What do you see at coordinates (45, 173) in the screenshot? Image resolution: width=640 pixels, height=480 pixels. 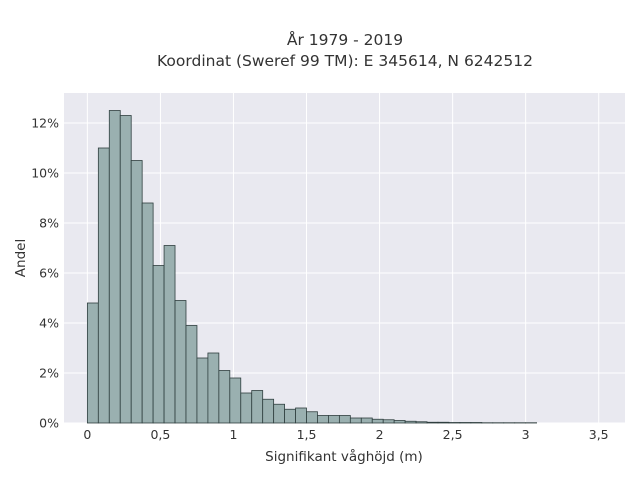 I see `y-tick-label: 10%` at bounding box center [45, 173].